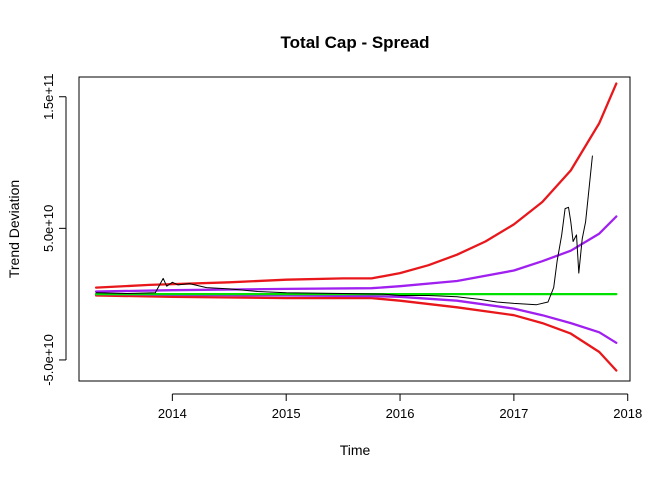  Describe the element at coordinates (356, 254) in the screenshot. I see `series-line-upper-inner` at that location.